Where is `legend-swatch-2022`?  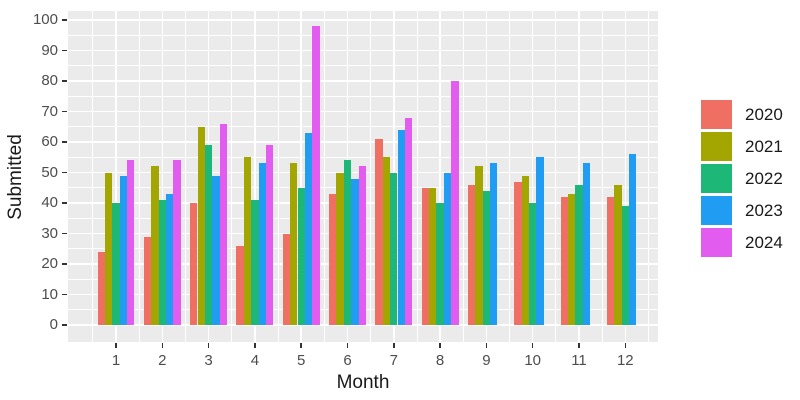
legend-swatch-2022 is located at coordinates (716, 178).